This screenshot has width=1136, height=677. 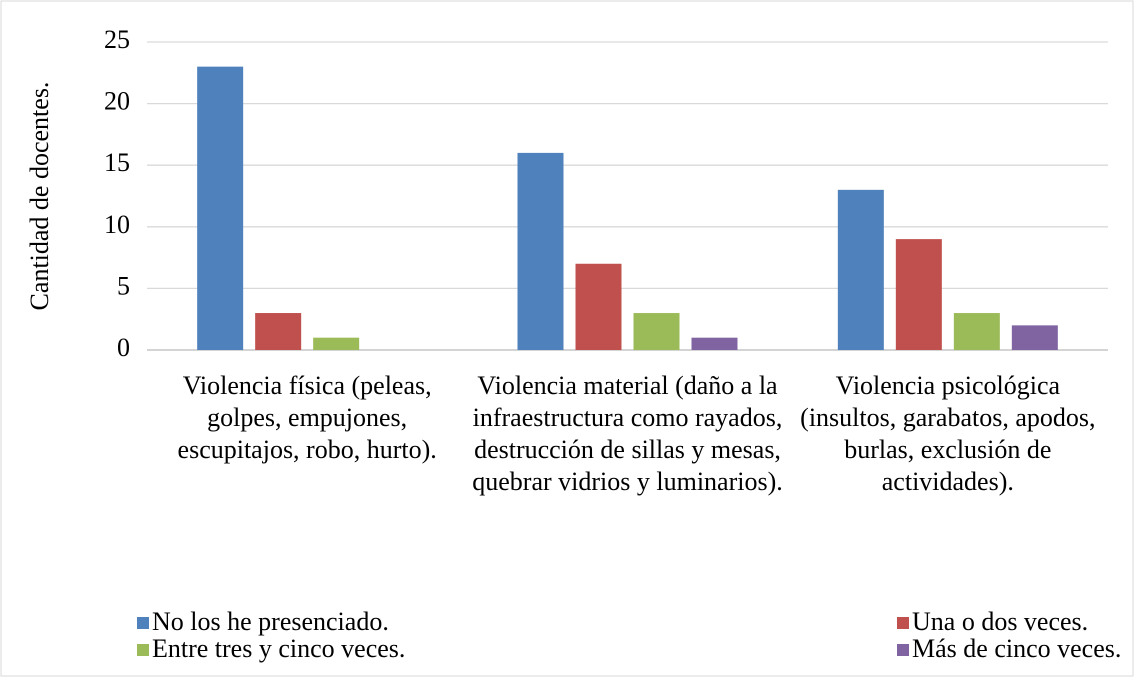 I want to click on y-axis-label: Cantidad de docentes., so click(x=39, y=196).